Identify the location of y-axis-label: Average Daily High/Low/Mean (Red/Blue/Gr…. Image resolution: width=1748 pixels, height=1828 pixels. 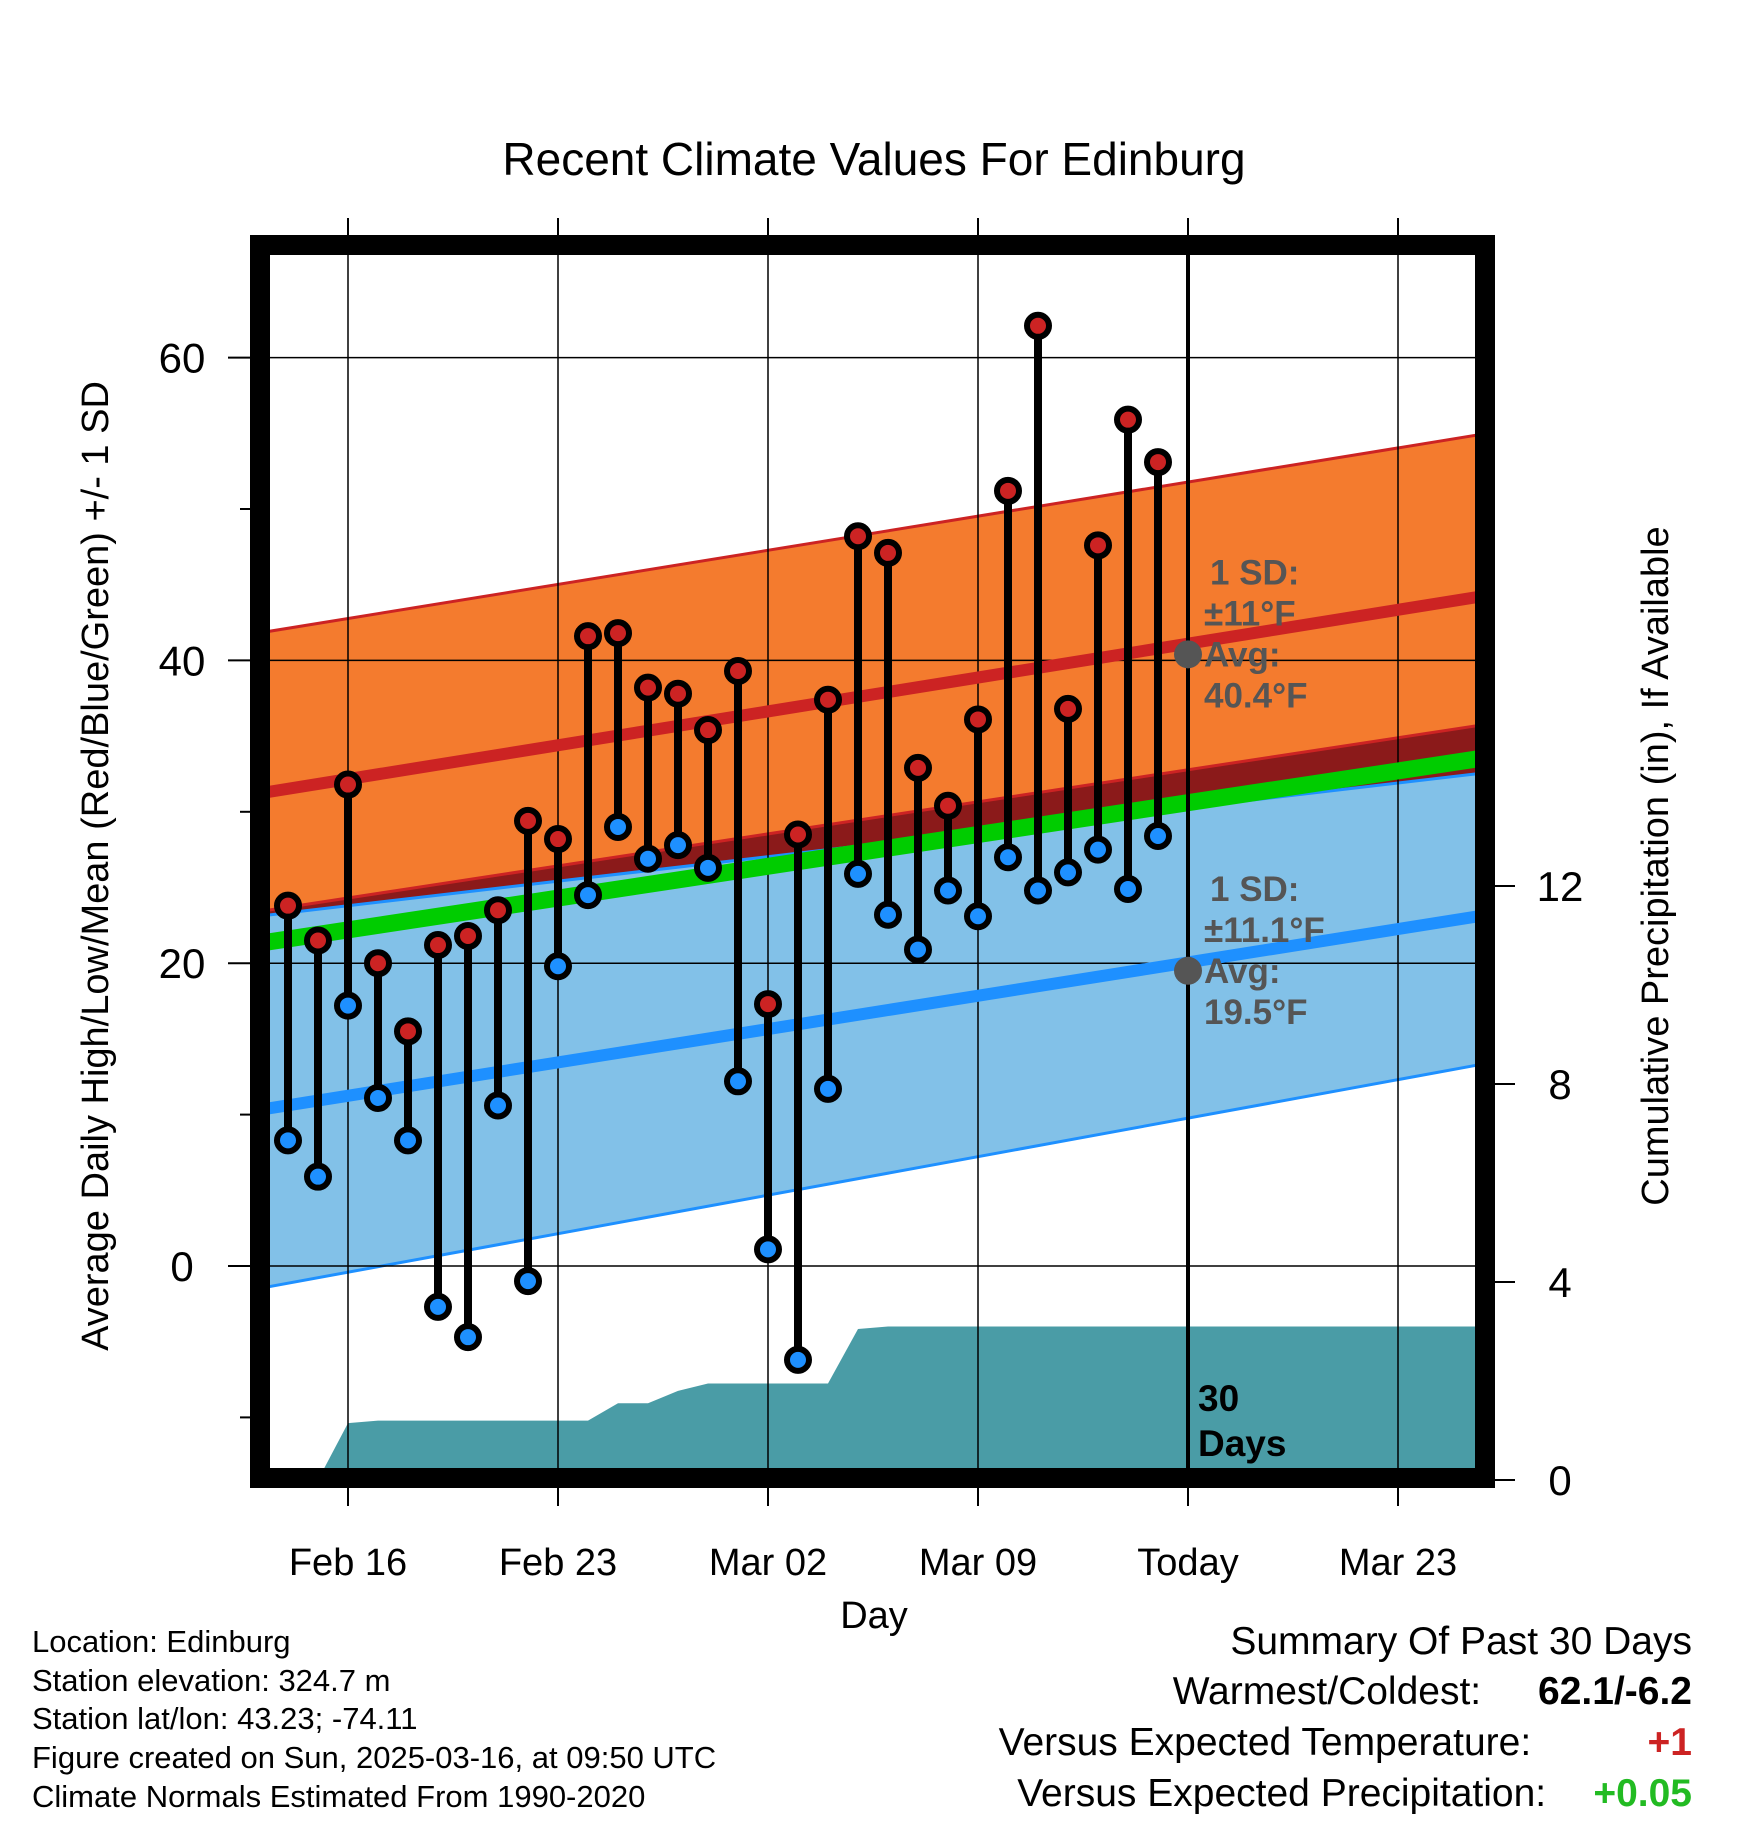
(96, 866).